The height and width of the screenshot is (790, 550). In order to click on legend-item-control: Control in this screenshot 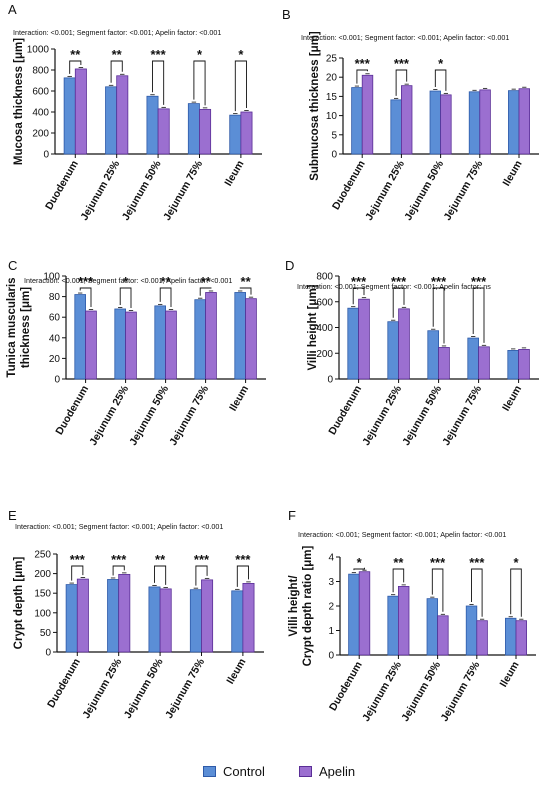, I will do `click(234, 771)`.